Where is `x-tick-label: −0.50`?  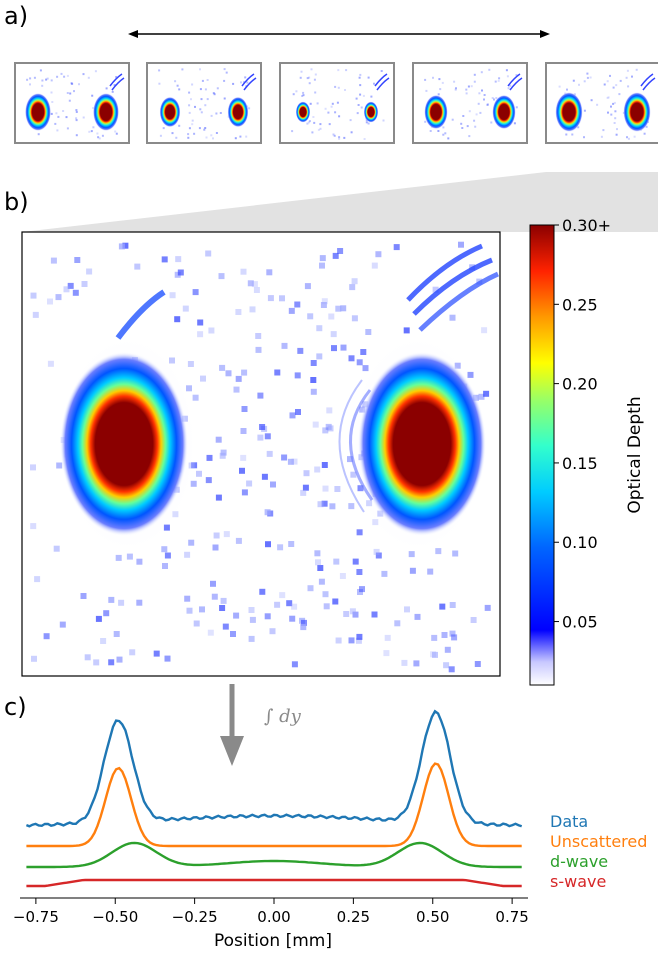
x-tick-label: −0.50 is located at coordinates (115, 917).